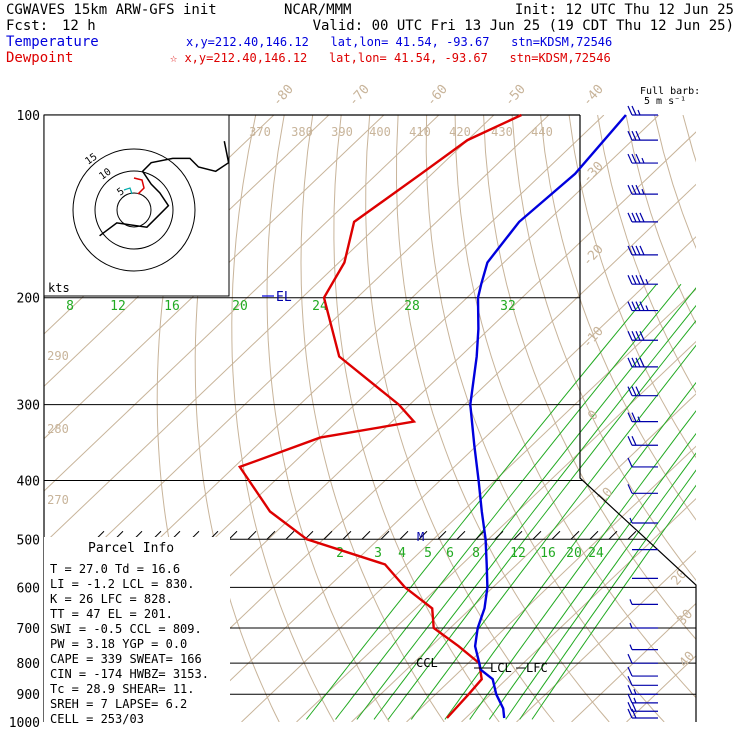 The height and width of the screenshot is (740, 740). I want to click on parcel-info-row: CELL = 253/03, so click(97, 719).